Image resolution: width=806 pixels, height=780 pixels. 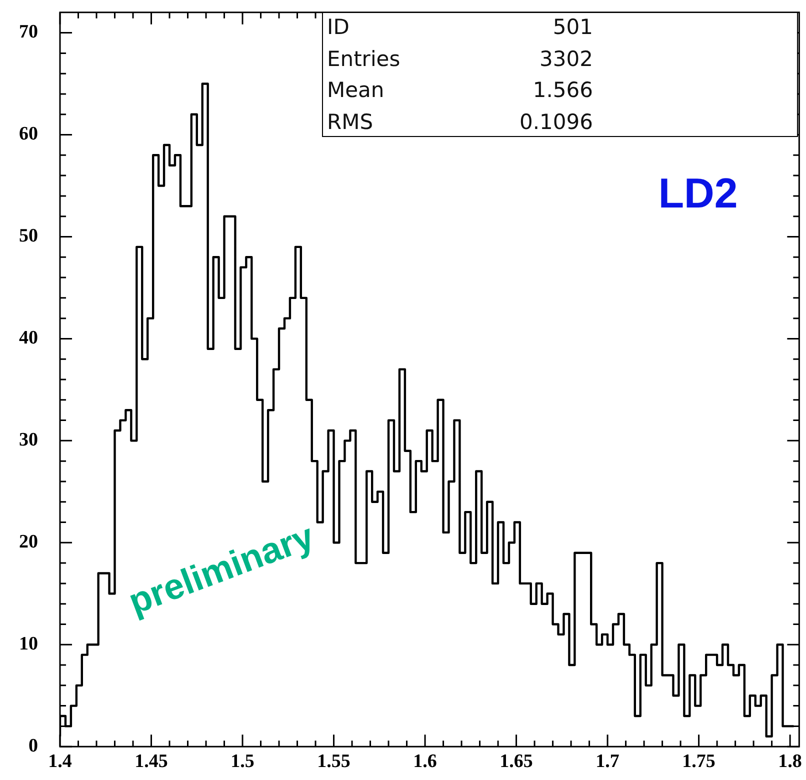 What do you see at coordinates (28, 440) in the screenshot?
I see `y-tick-label: 30` at bounding box center [28, 440].